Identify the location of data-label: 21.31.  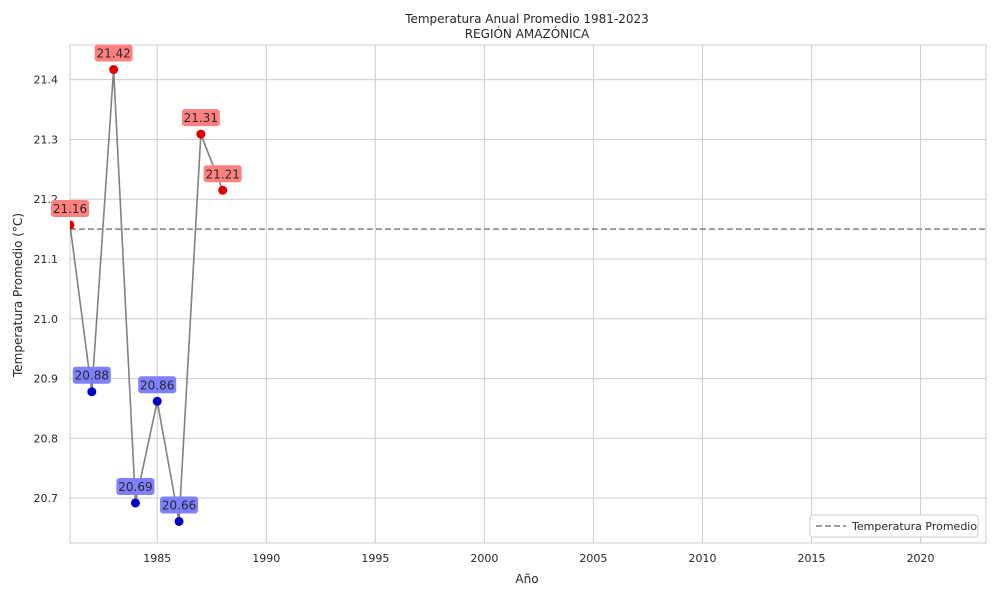
(201, 118).